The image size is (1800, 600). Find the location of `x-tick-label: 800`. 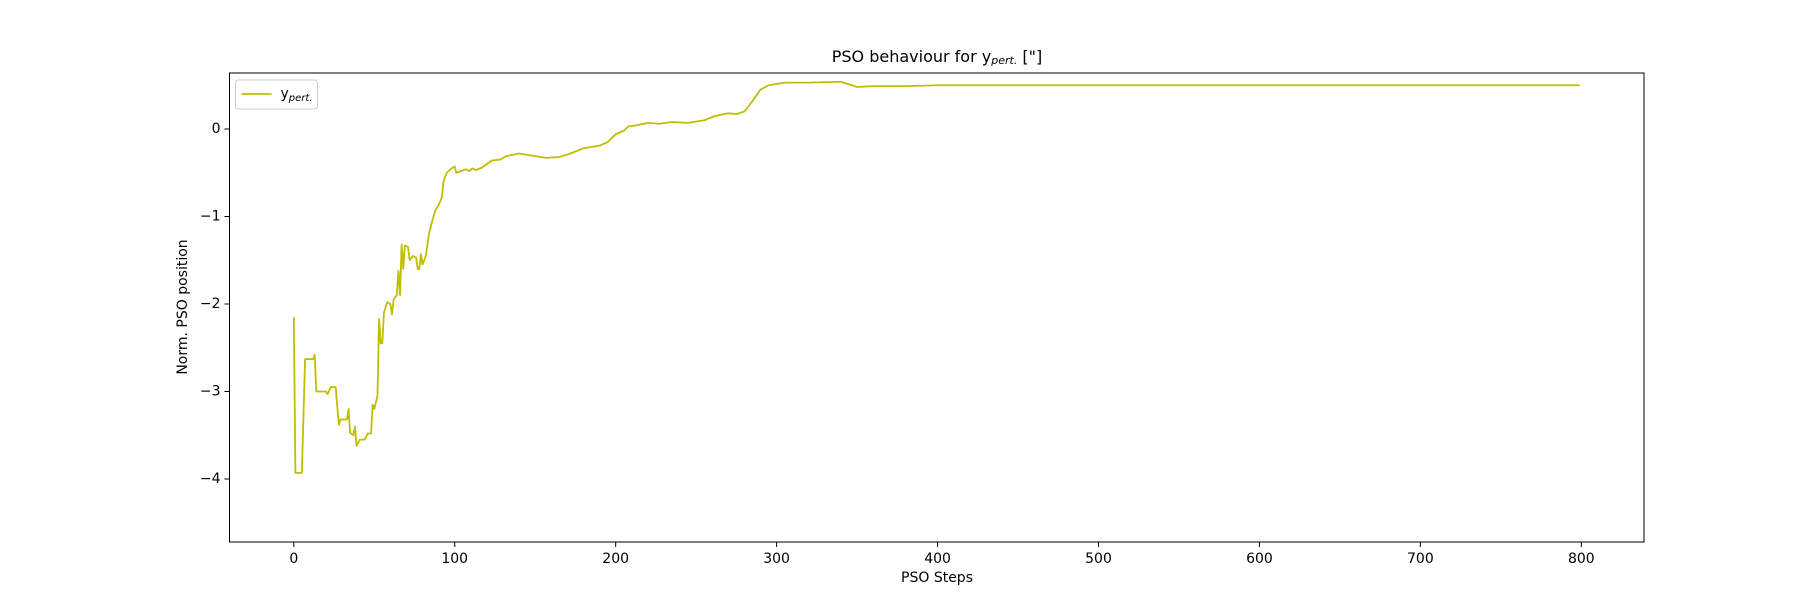

x-tick-label: 800 is located at coordinates (1581, 559).